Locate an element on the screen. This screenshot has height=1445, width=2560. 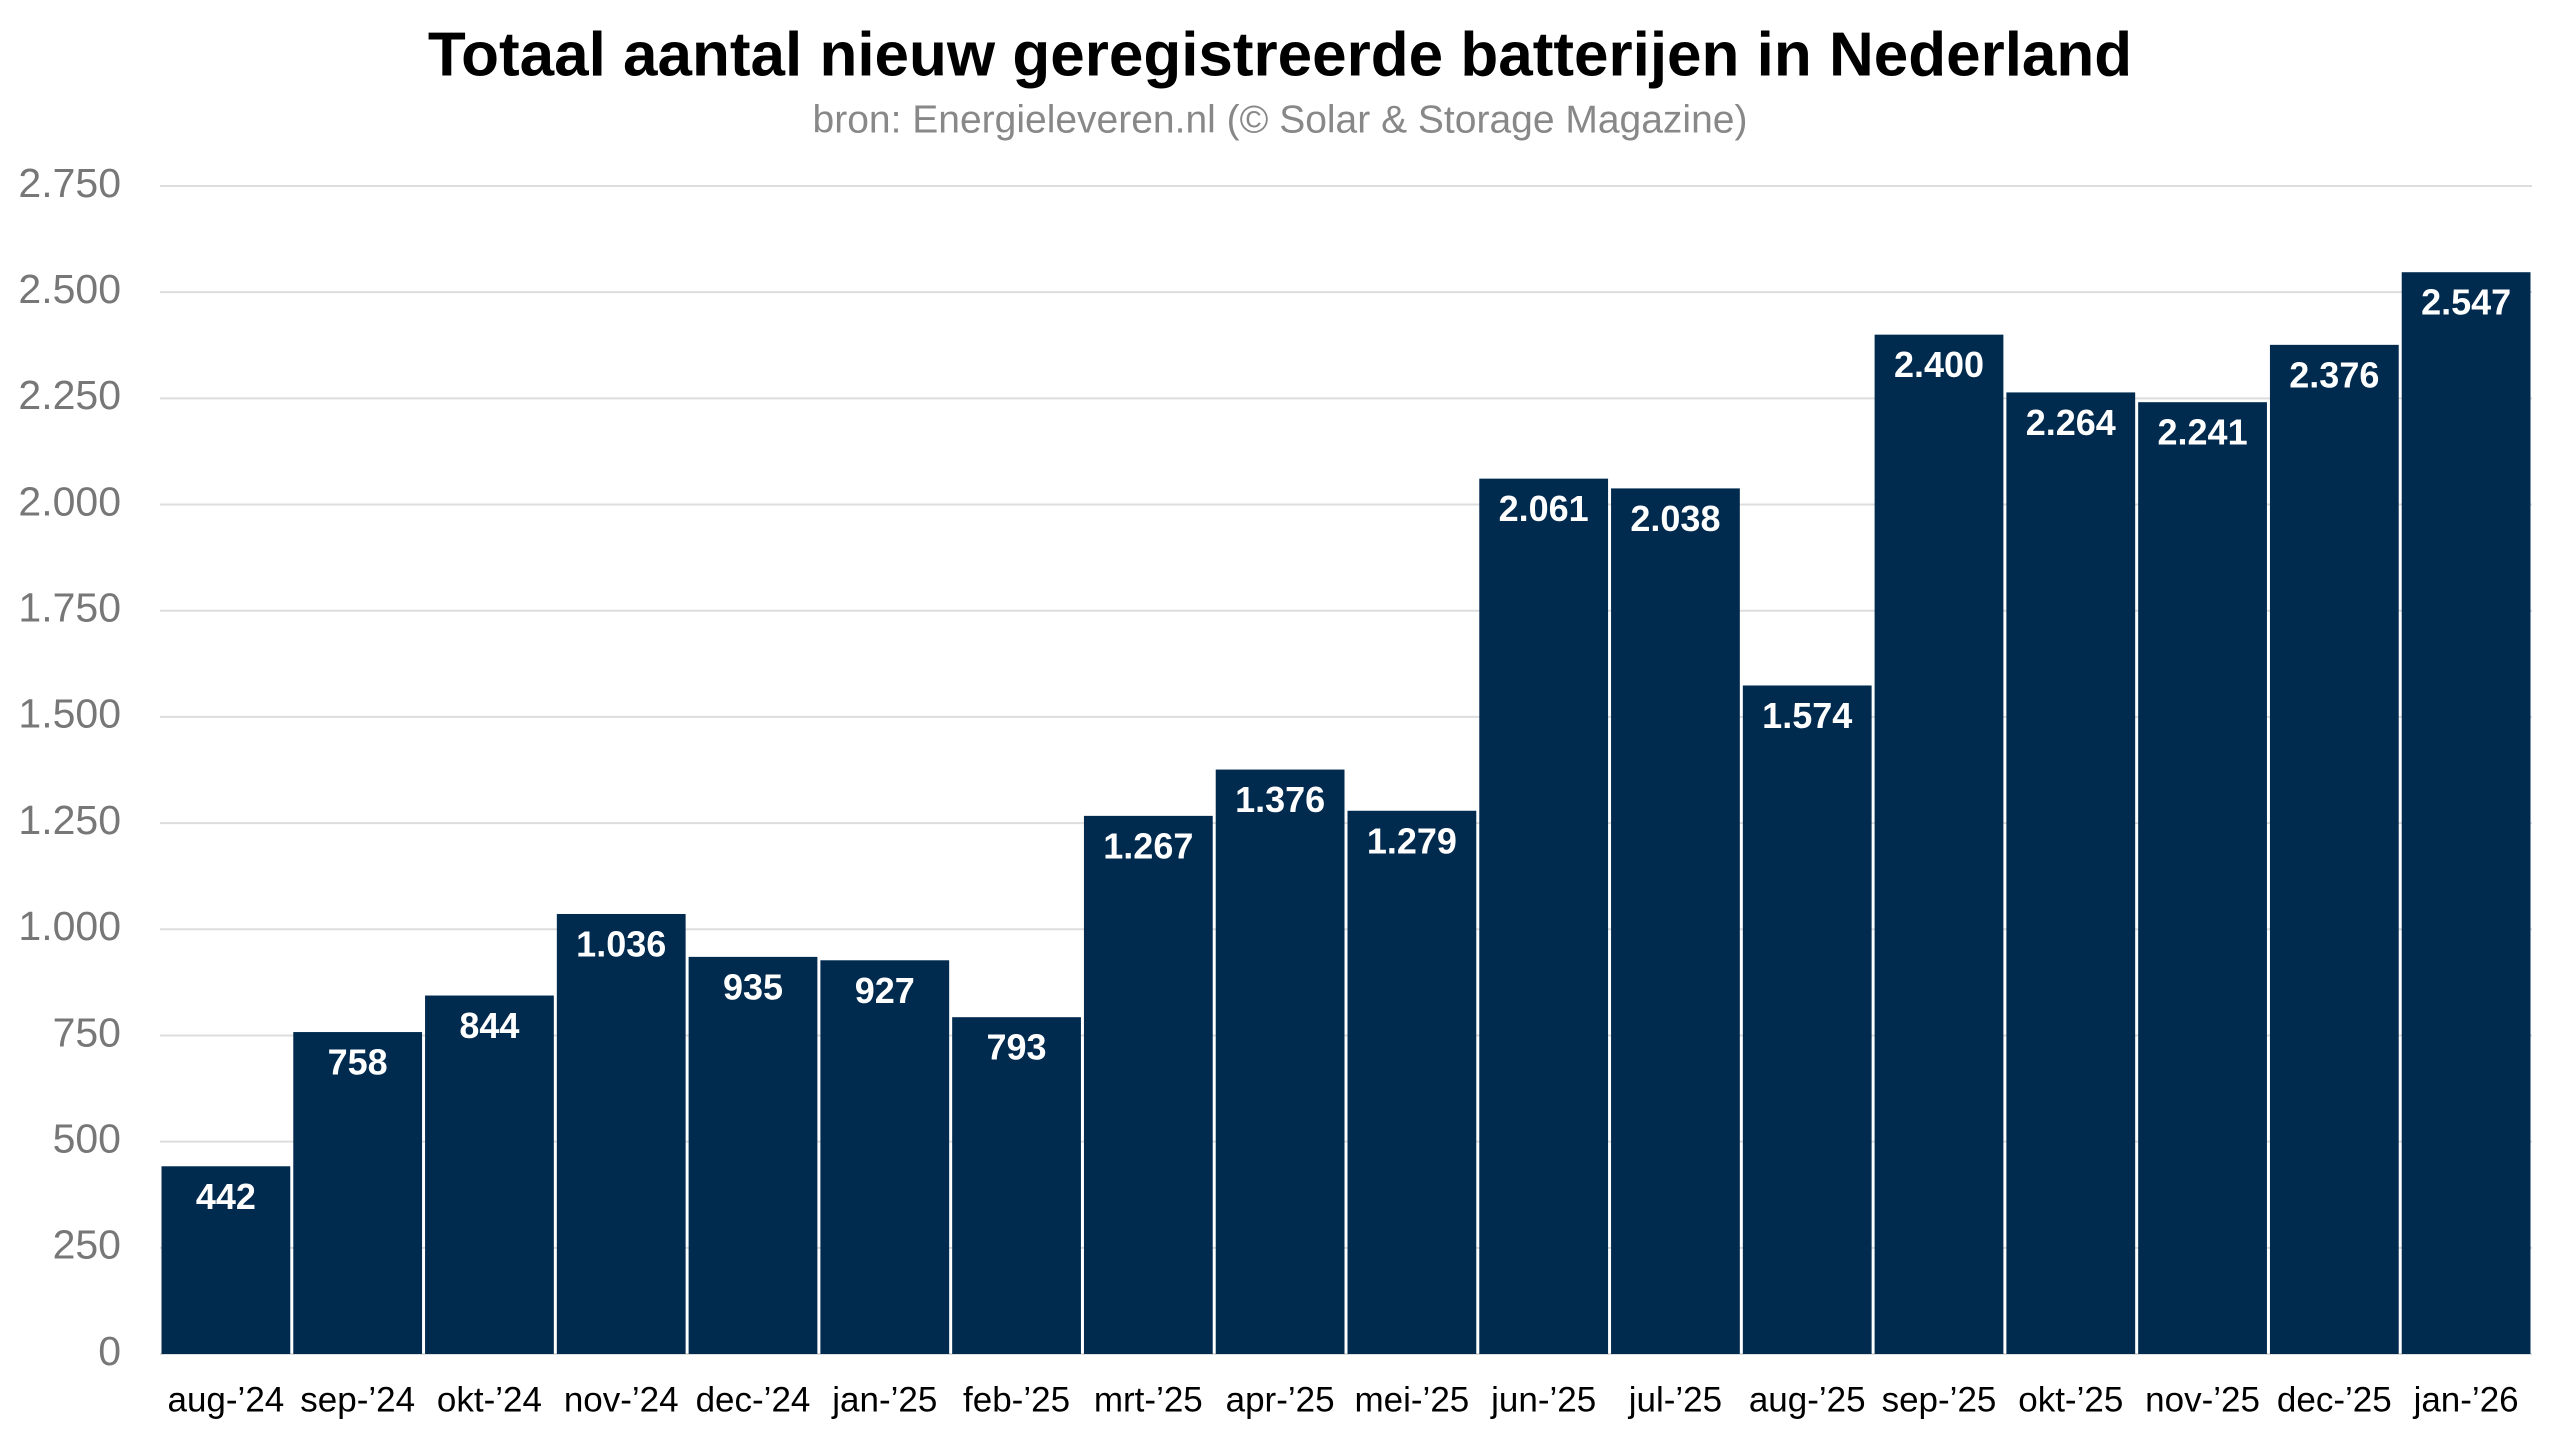
x-tick-label: nov-’25 is located at coordinates (2202, 1399).